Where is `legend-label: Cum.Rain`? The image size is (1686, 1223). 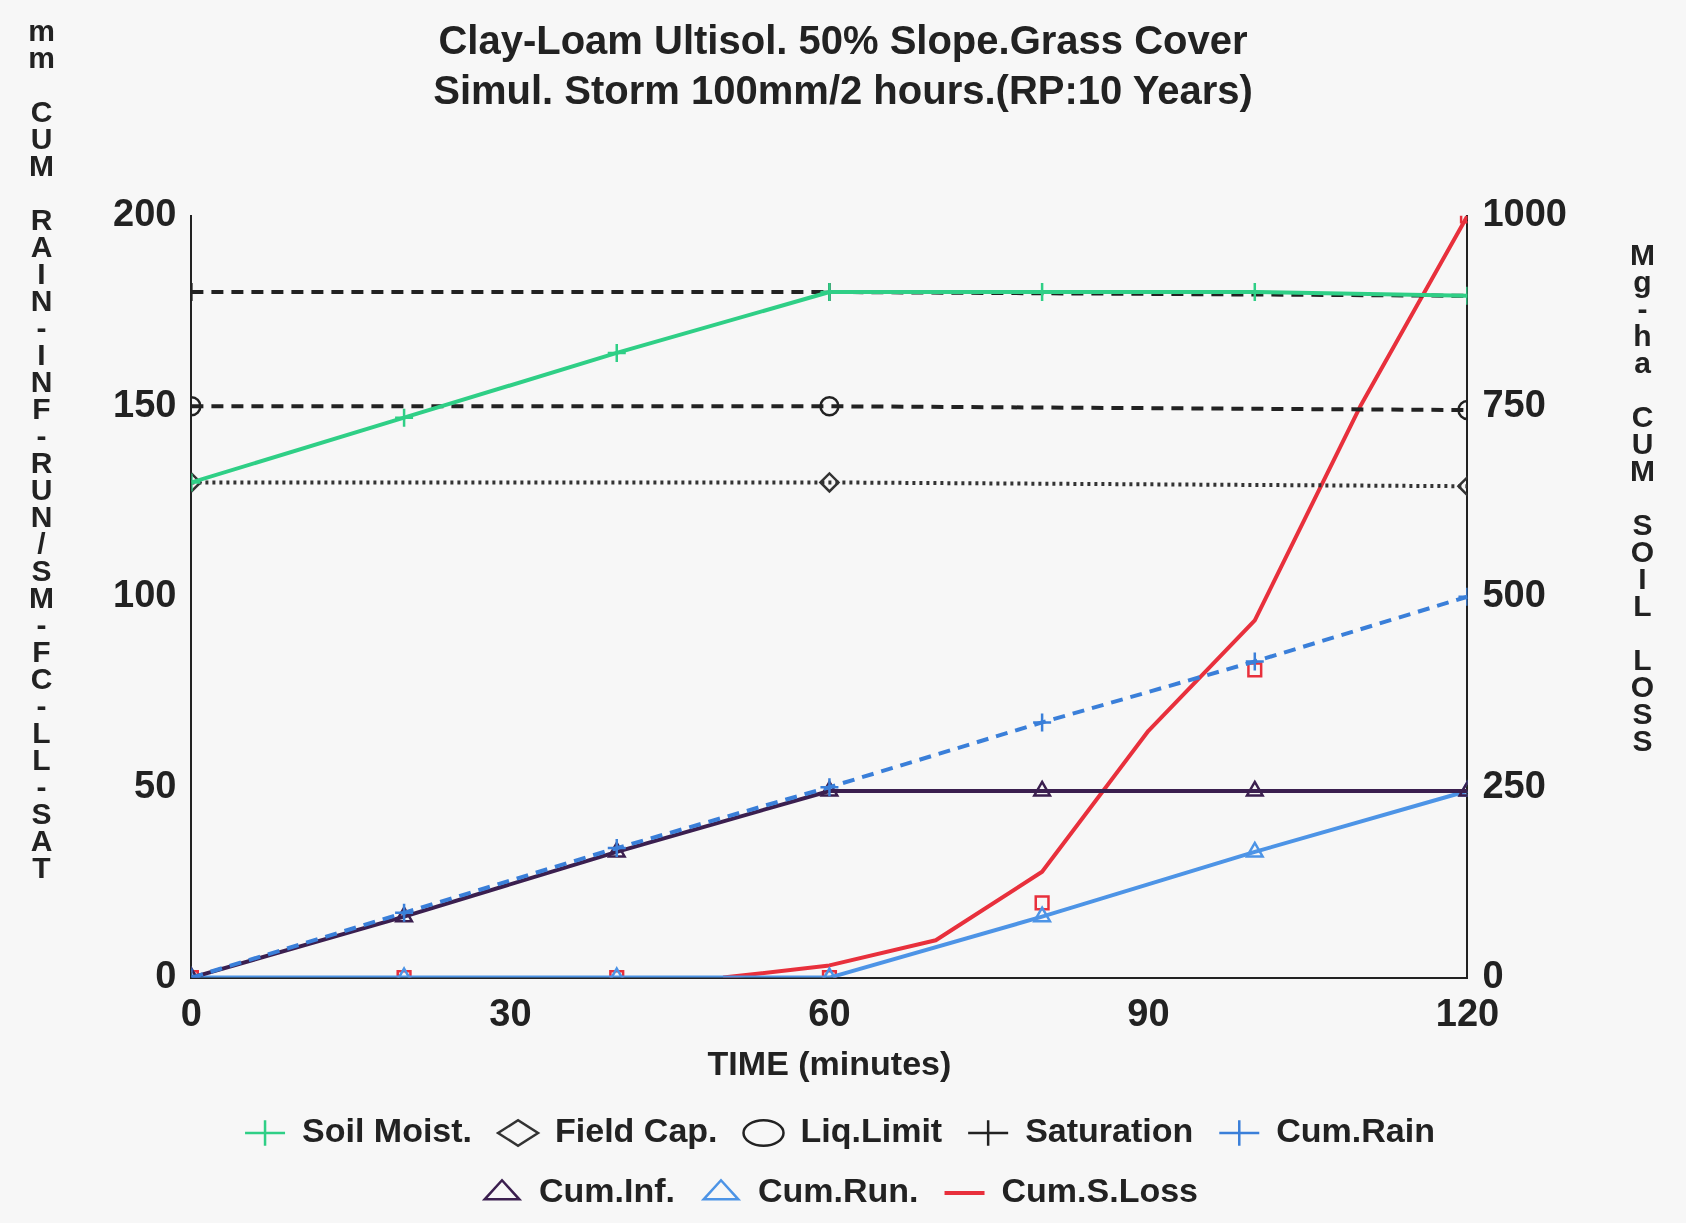
legend-label: Cum.Rain is located at coordinates (1355, 1130).